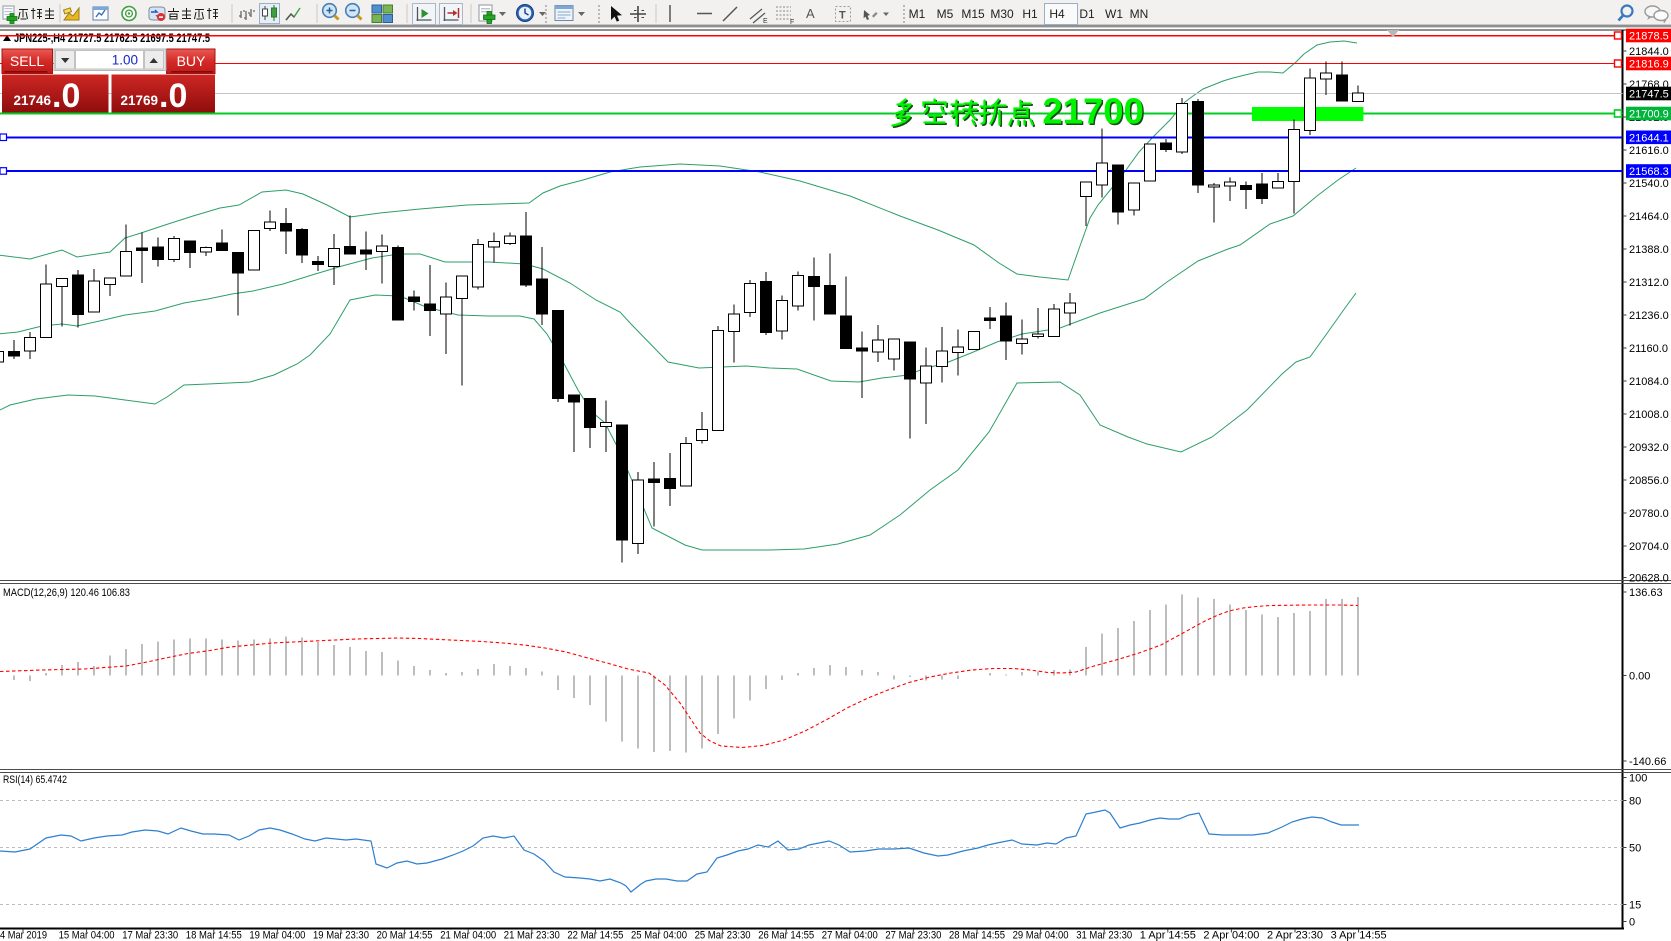 The image size is (1671, 941). Describe the element at coordinates (1002, 14) in the screenshot. I see `svg-text: M30` at that location.